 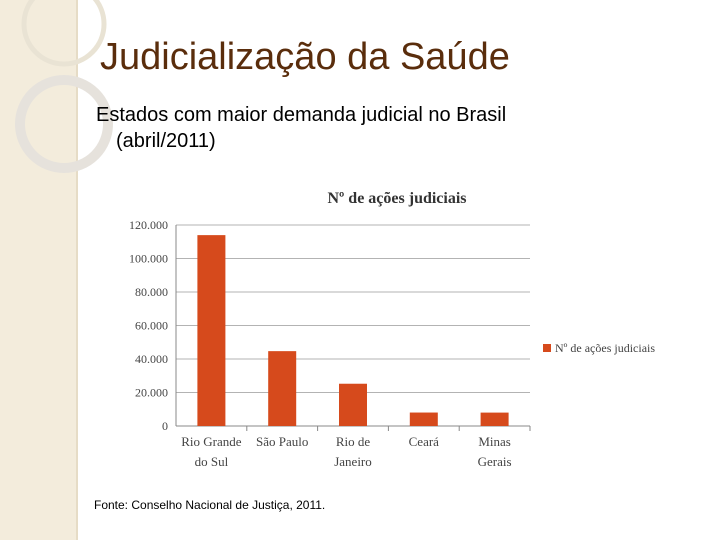 I want to click on x-tick-label: Rio de, so click(x=353, y=441).